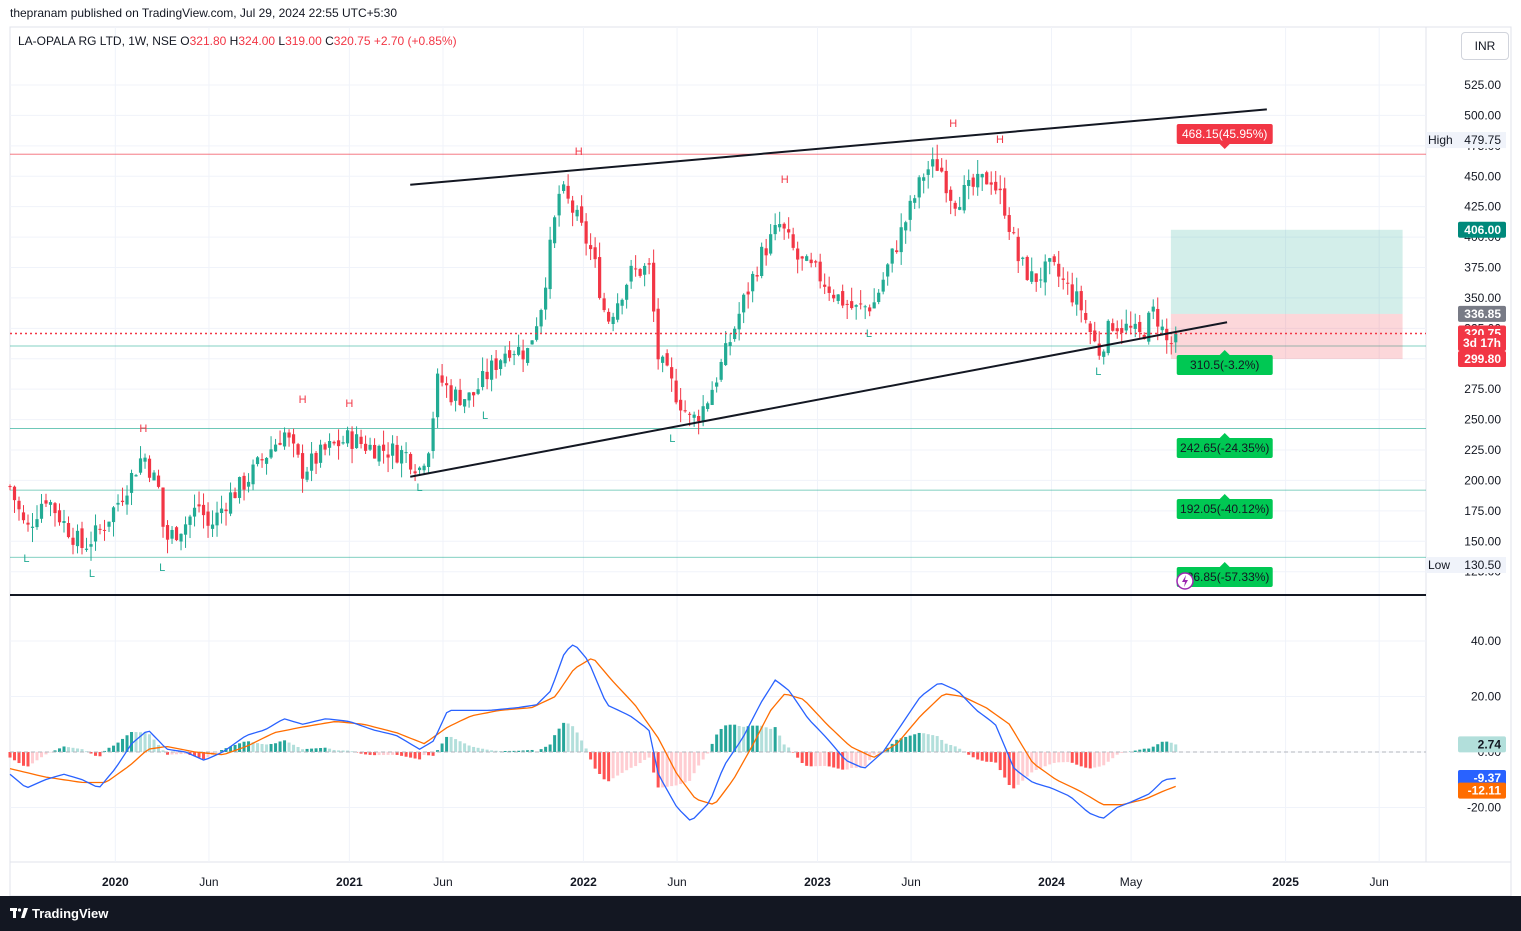 This screenshot has height=931, width=1521. What do you see at coordinates (1482, 480) in the screenshot?
I see `price-tick-label: 200.00` at bounding box center [1482, 480].